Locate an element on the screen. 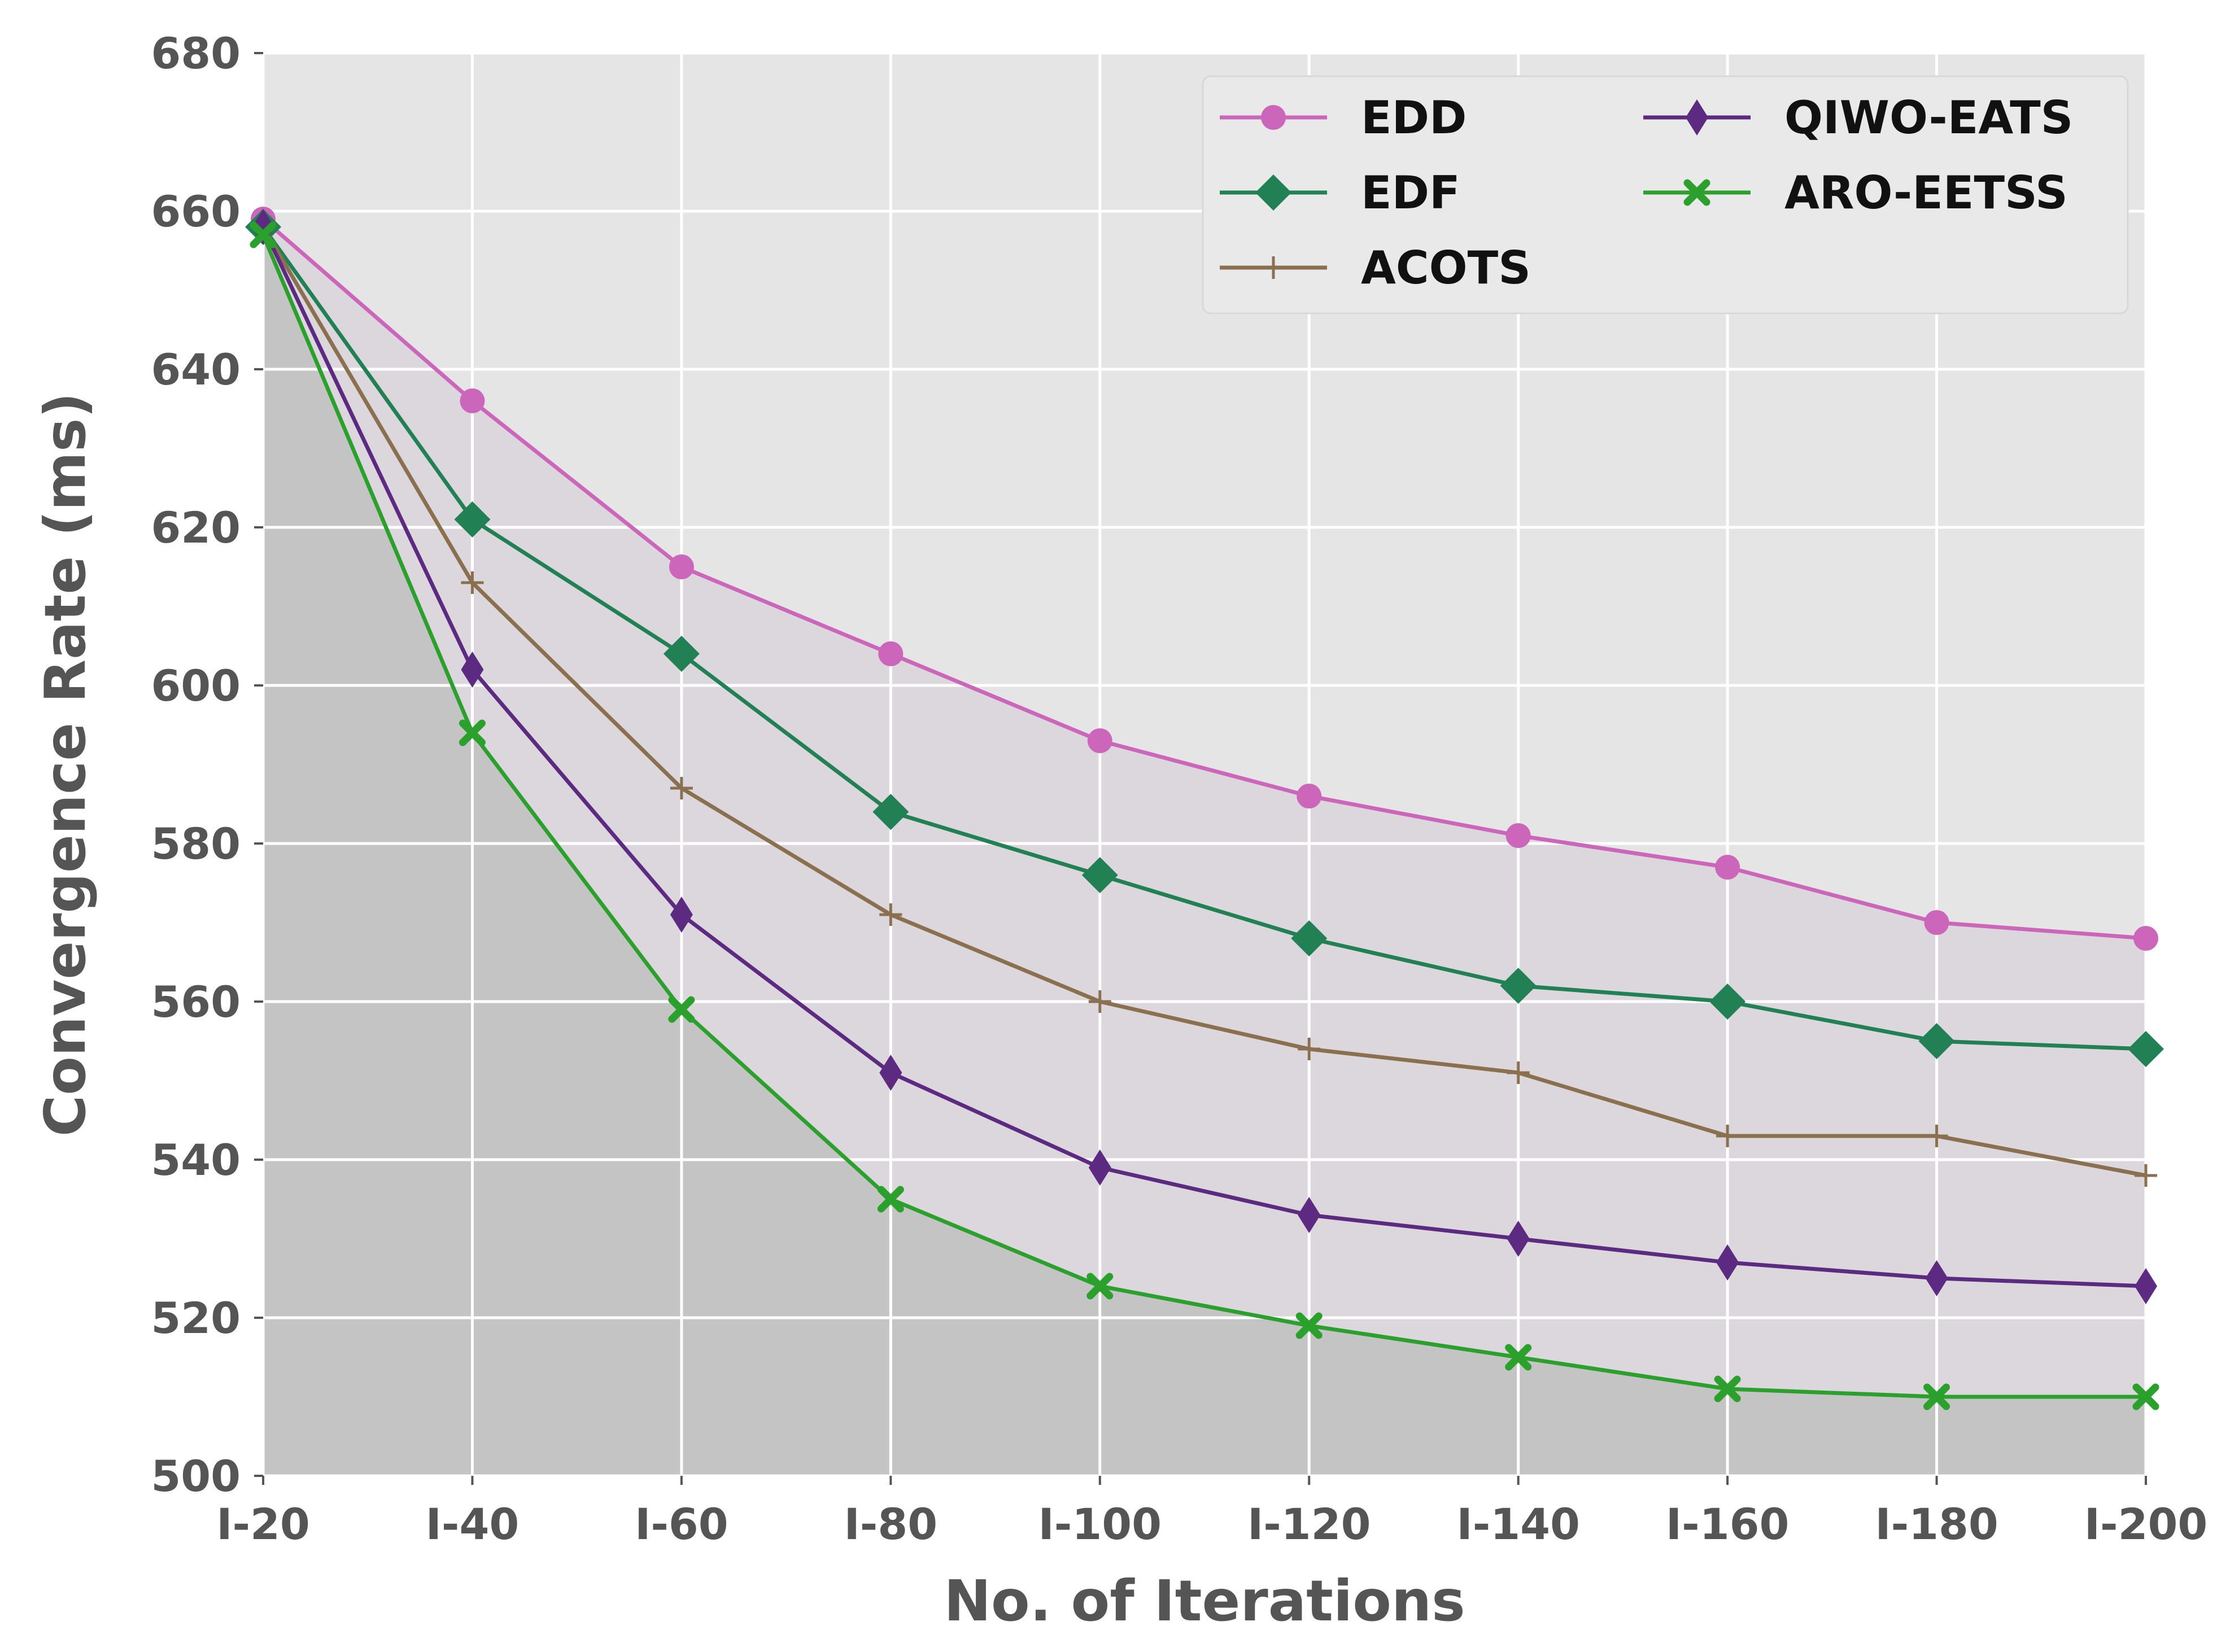 The height and width of the screenshot is (1652, 2230). legend-label-acots: ACOTS is located at coordinates (1446, 268).